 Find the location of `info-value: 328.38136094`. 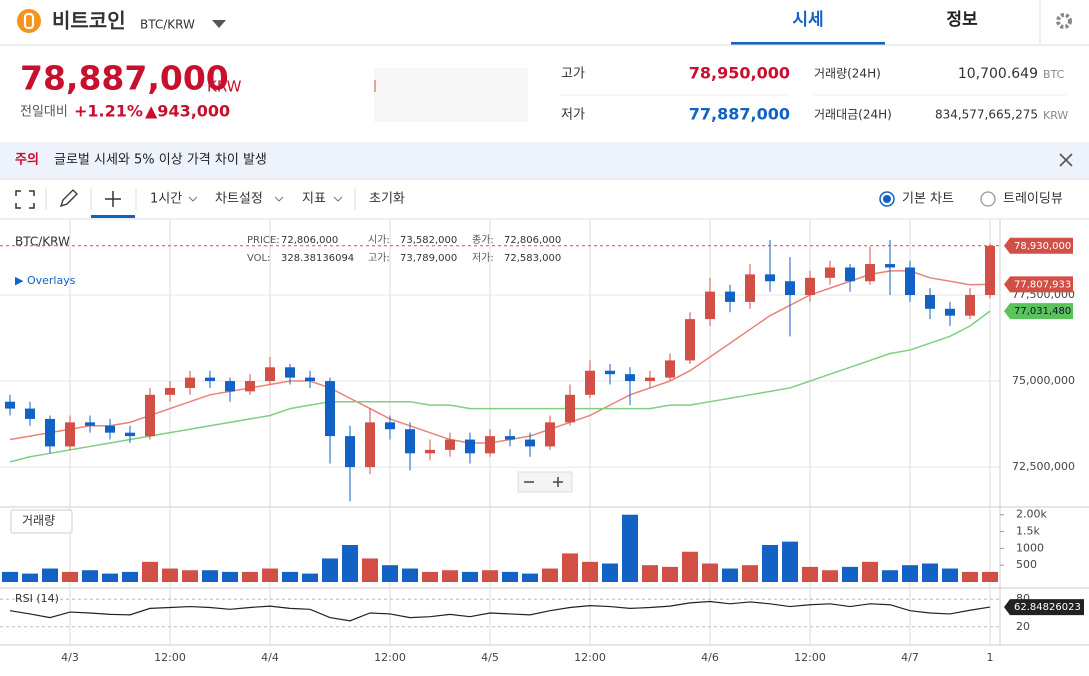

info-value: 328.38136094 is located at coordinates (317, 258).